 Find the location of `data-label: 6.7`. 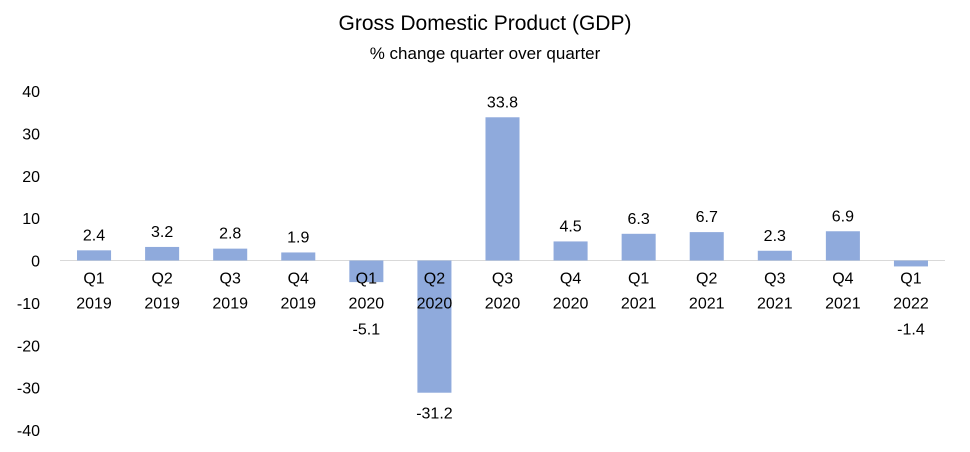

data-label: 6.7 is located at coordinates (707, 217).